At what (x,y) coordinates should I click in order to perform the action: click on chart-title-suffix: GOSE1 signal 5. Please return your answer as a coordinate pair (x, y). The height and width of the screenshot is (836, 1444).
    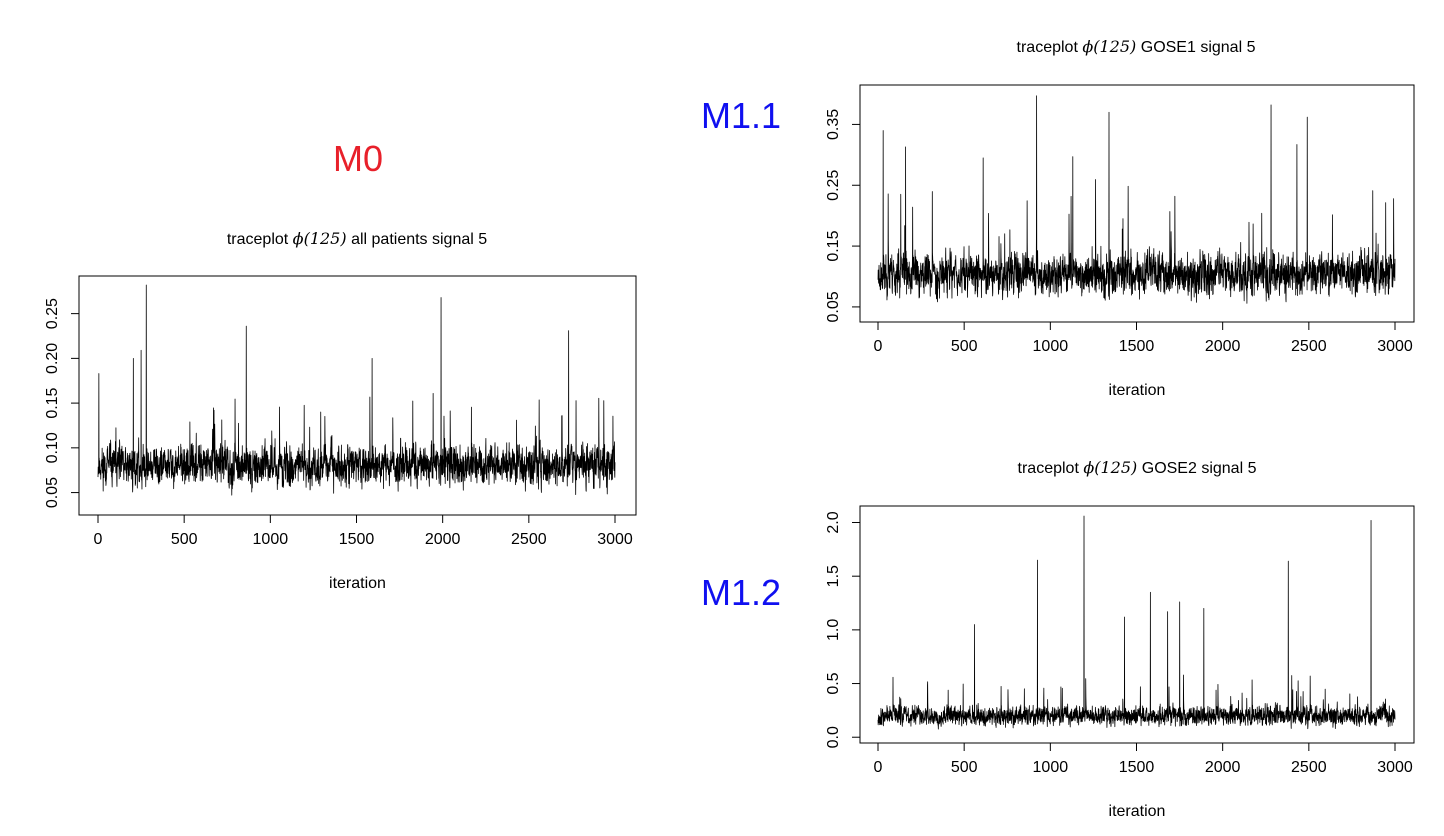
    Looking at the image, I should click on (1198, 47).